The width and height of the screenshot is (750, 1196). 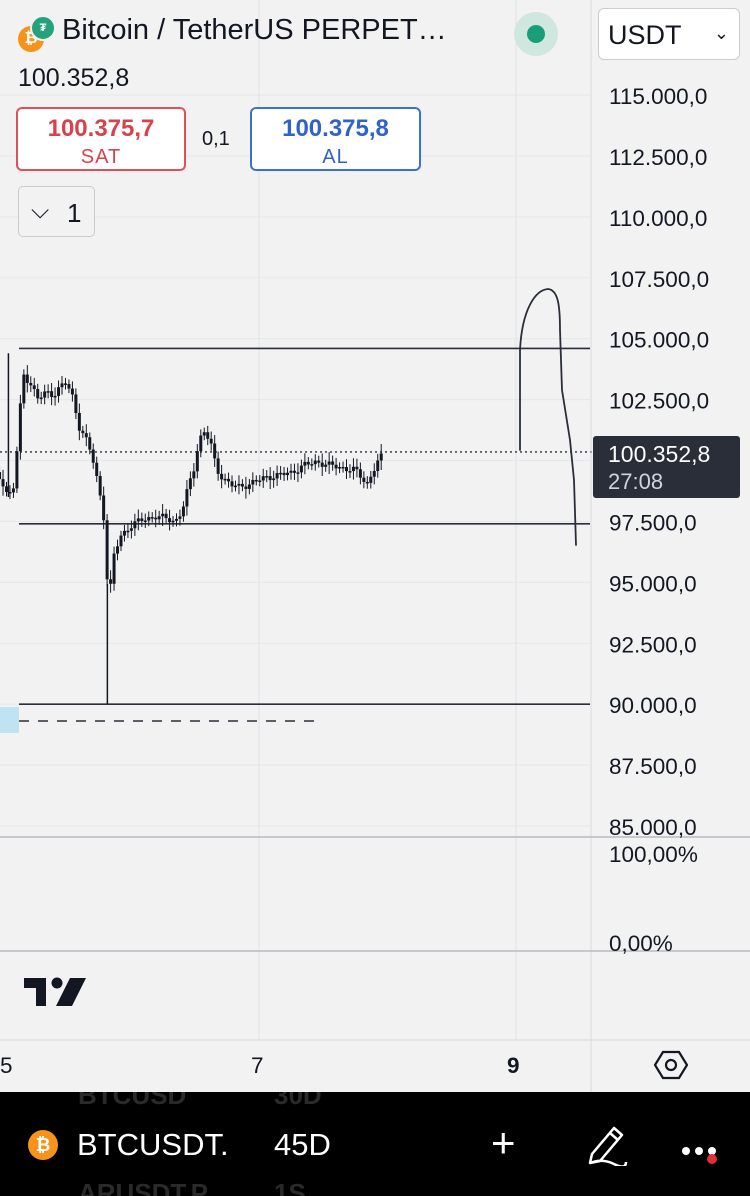 I want to click on sell-price: 100.375,7, so click(x=101, y=128).